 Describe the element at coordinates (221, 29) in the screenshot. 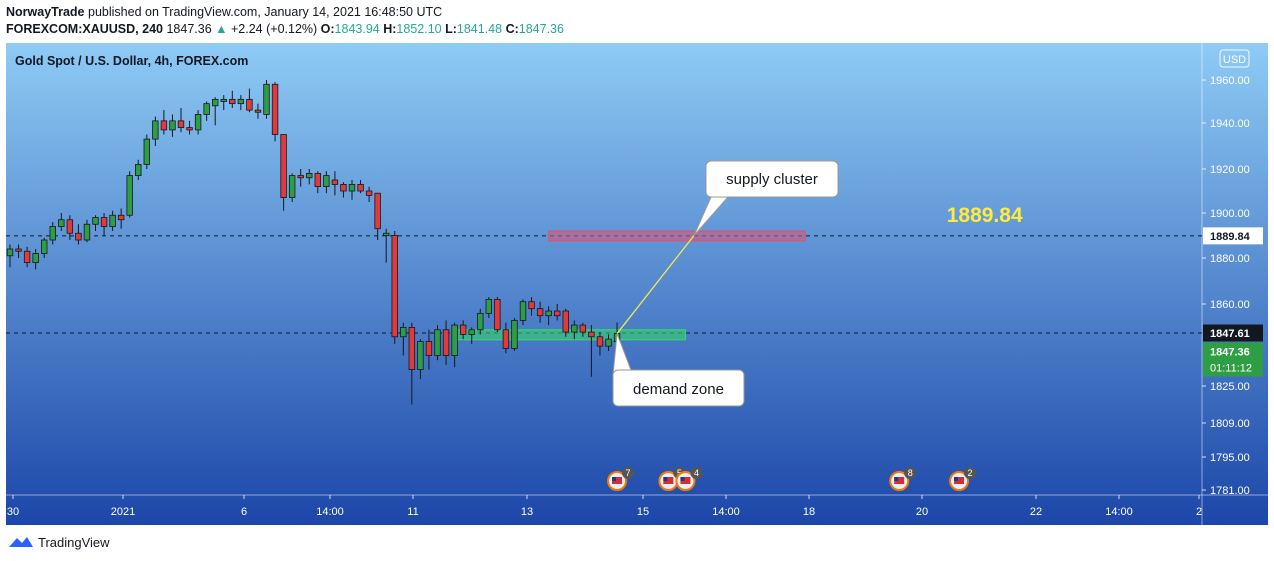

I see `up-arrow-icon: ▲` at that location.